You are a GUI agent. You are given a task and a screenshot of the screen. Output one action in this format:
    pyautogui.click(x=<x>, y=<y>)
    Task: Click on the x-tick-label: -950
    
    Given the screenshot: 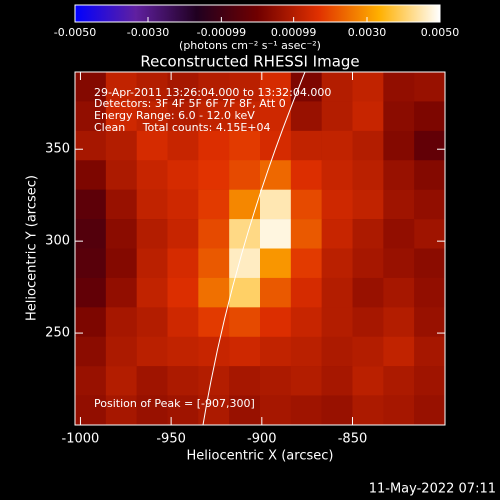 What is the action you would take?
    pyautogui.click(x=171, y=439)
    